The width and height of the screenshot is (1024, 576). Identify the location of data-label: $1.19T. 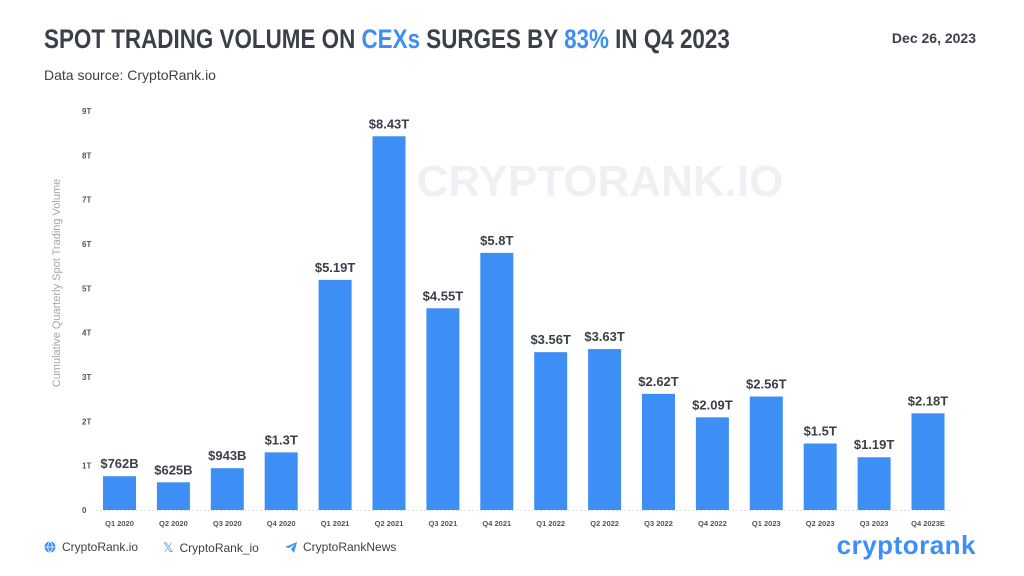
(874, 444).